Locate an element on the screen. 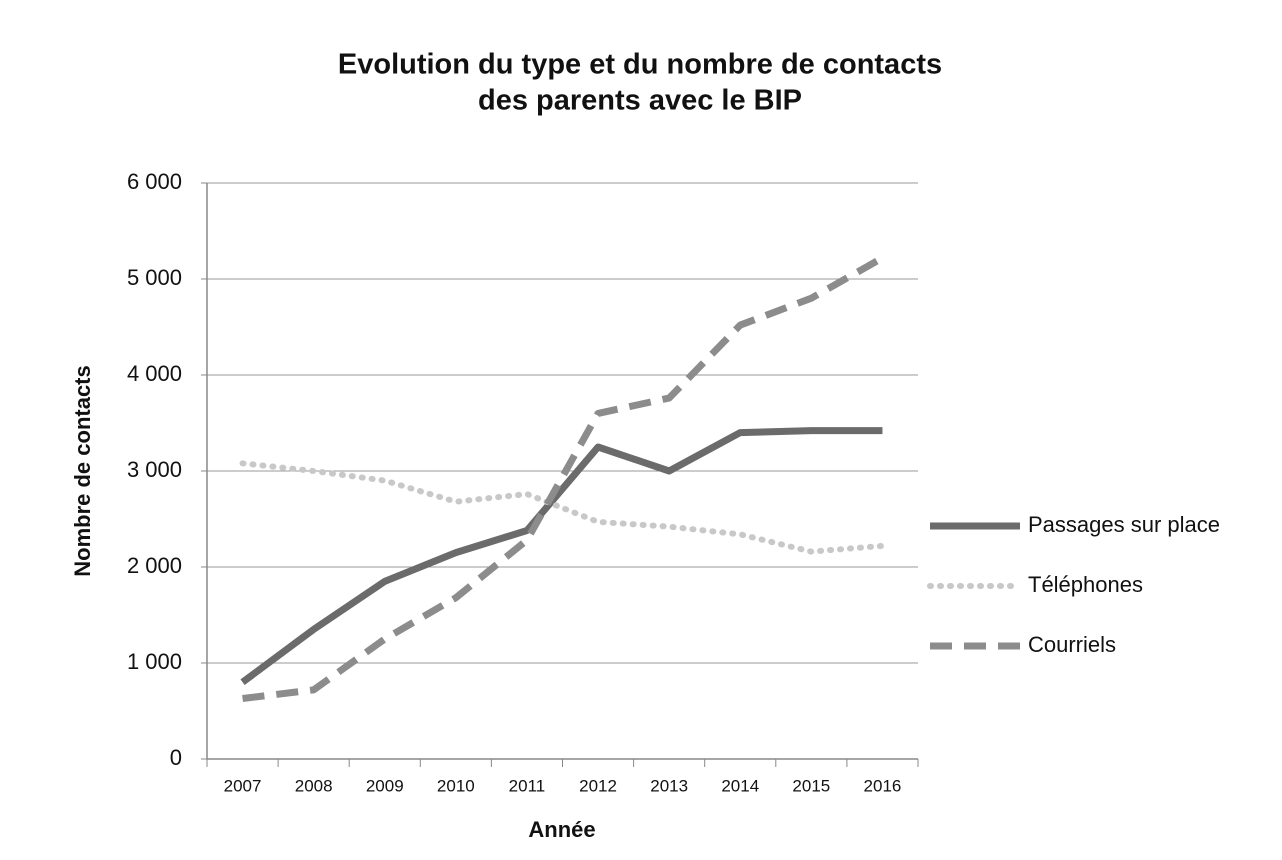 The width and height of the screenshot is (1282, 860). y-tick-label: 0 is located at coordinates (176, 757).